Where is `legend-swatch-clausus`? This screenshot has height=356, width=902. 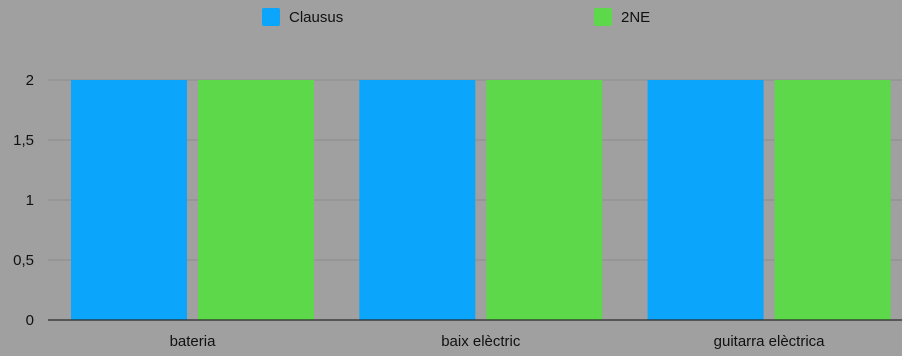 legend-swatch-clausus is located at coordinates (271, 17).